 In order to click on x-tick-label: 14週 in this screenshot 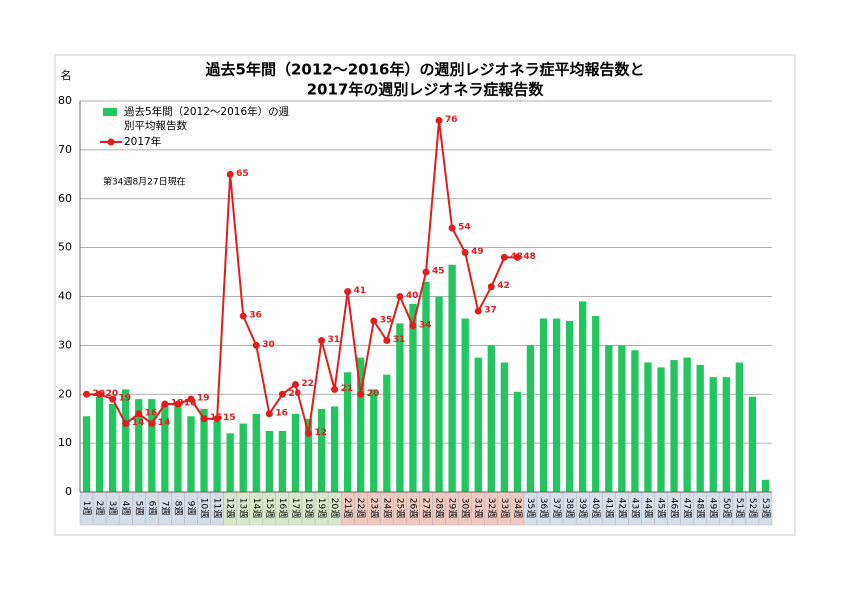, I will do `click(256, 508)`.